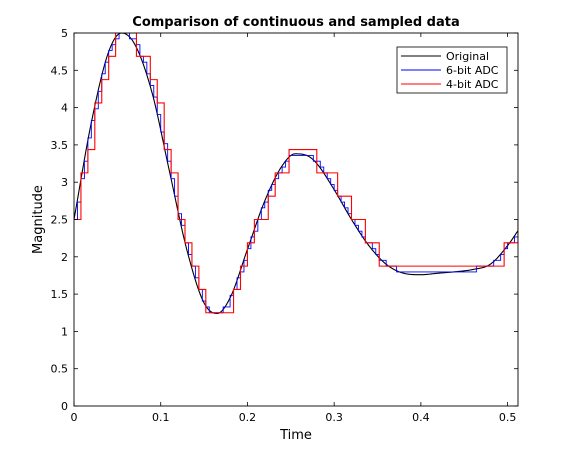 The width and height of the screenshot is (574, 456). I want to click on y-tick-label: 4.5, so click(60, 70).